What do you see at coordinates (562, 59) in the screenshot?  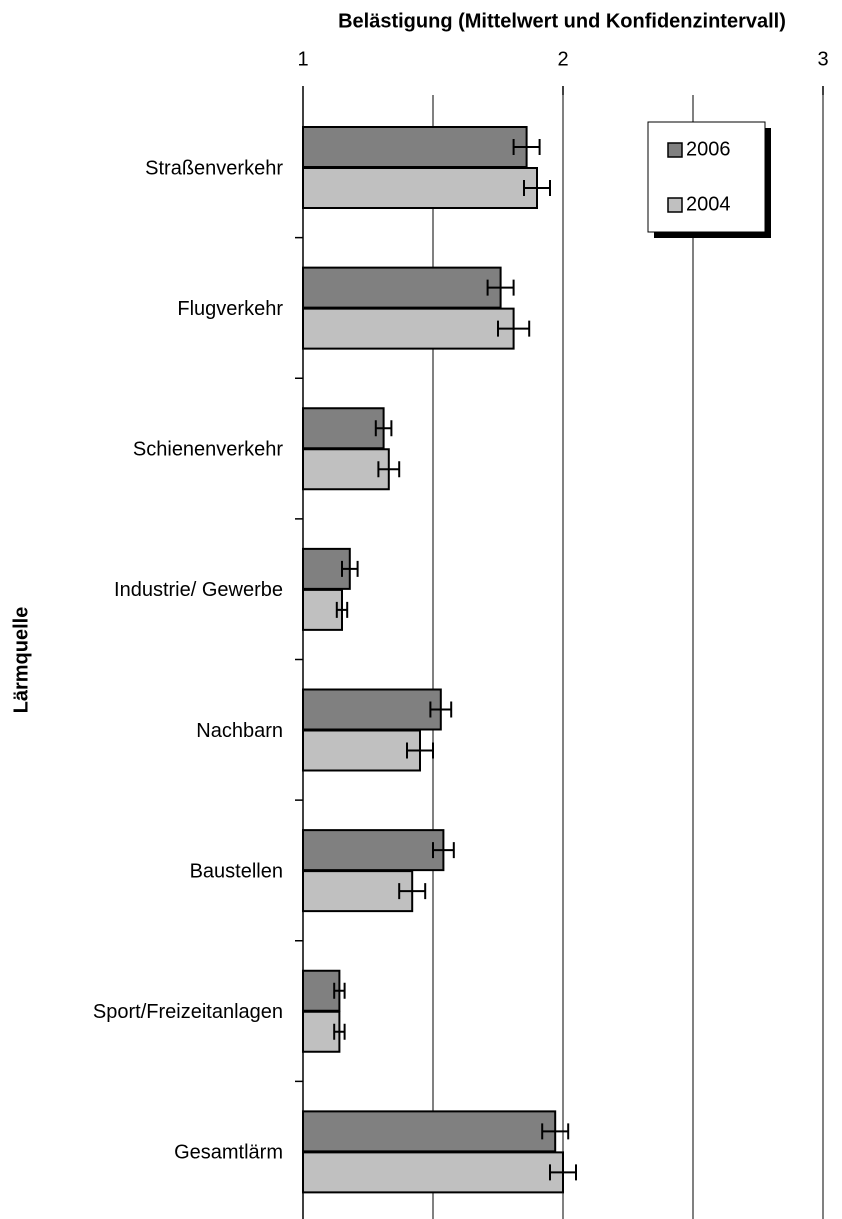 I see `x-tick-label: 2` at bounding box center [562, 59].